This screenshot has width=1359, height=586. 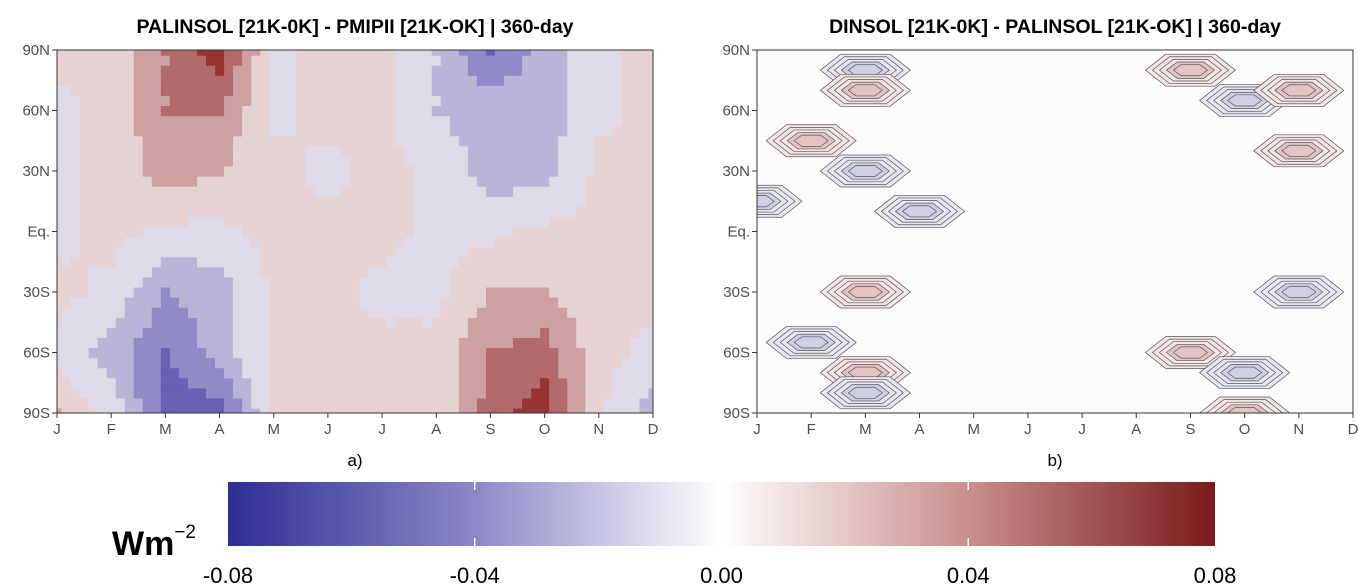 What do you see at coordinates (143, 544) in the screenshot?
I see `colorbar-units-main: Wm` at bounding box center [143, 544].